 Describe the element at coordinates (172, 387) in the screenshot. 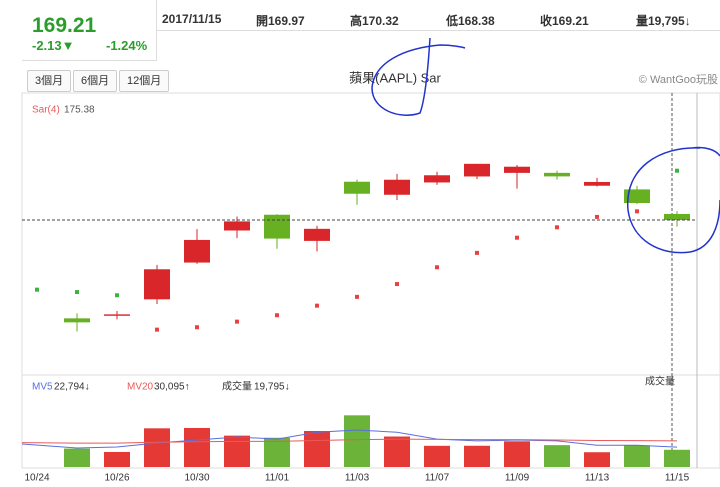

I see `mv20-legend-value: 30,095↑` at that location.